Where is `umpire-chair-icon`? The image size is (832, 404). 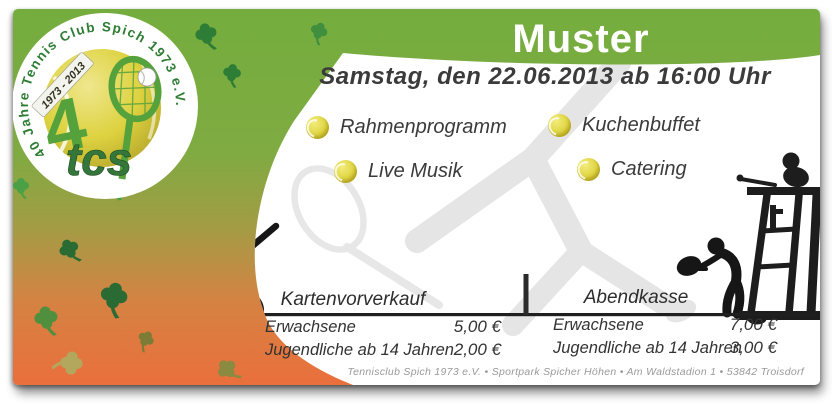 umpire-chair-icon is located at coordinates (778, 238).